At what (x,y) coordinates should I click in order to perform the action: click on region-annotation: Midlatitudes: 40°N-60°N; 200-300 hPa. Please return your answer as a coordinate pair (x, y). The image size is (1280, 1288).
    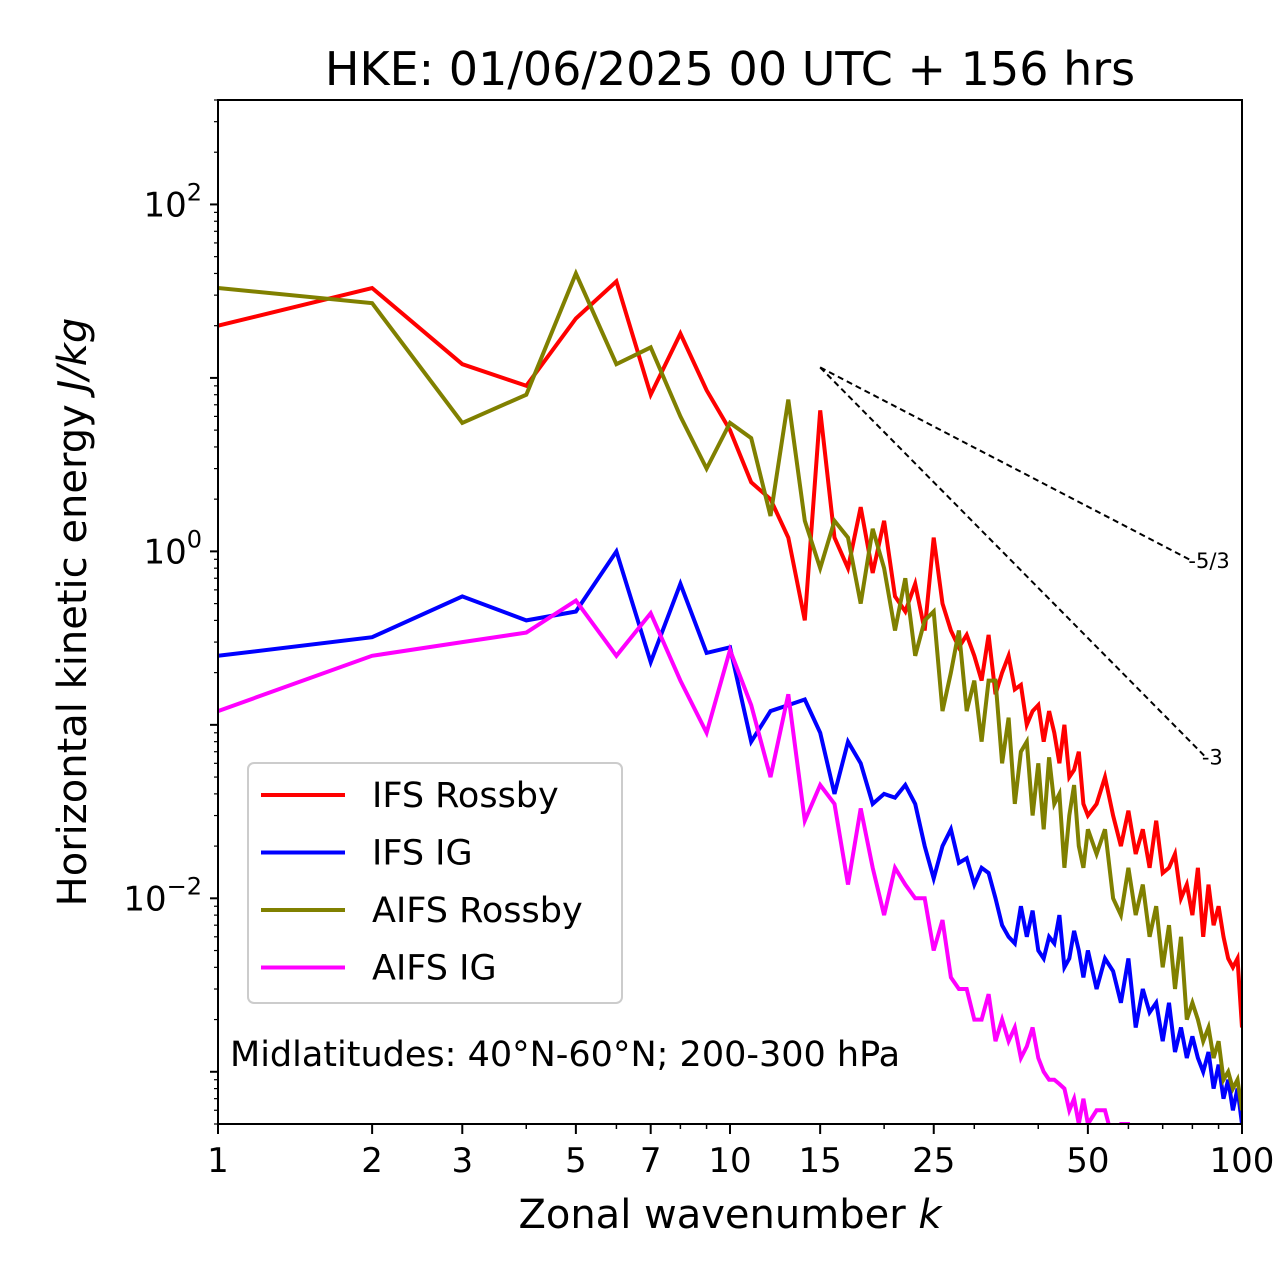
    Looking at the image, I should click on (565, 1055).